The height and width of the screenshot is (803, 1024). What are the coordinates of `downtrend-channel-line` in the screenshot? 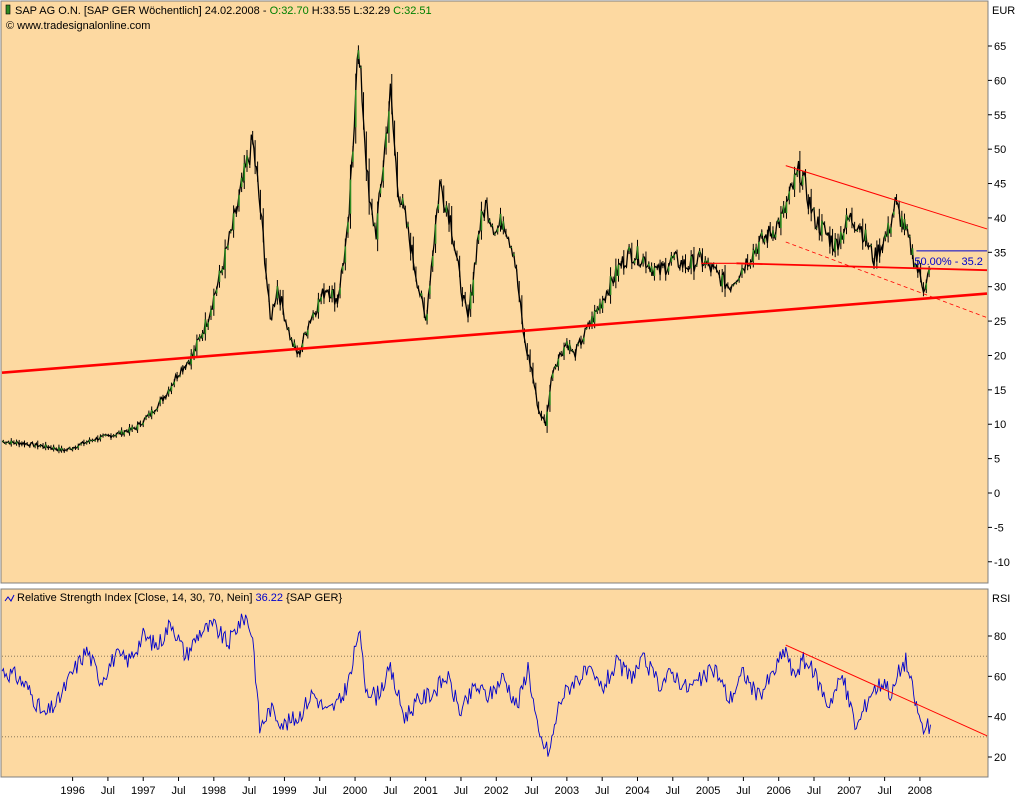 It's located at (886, 197).